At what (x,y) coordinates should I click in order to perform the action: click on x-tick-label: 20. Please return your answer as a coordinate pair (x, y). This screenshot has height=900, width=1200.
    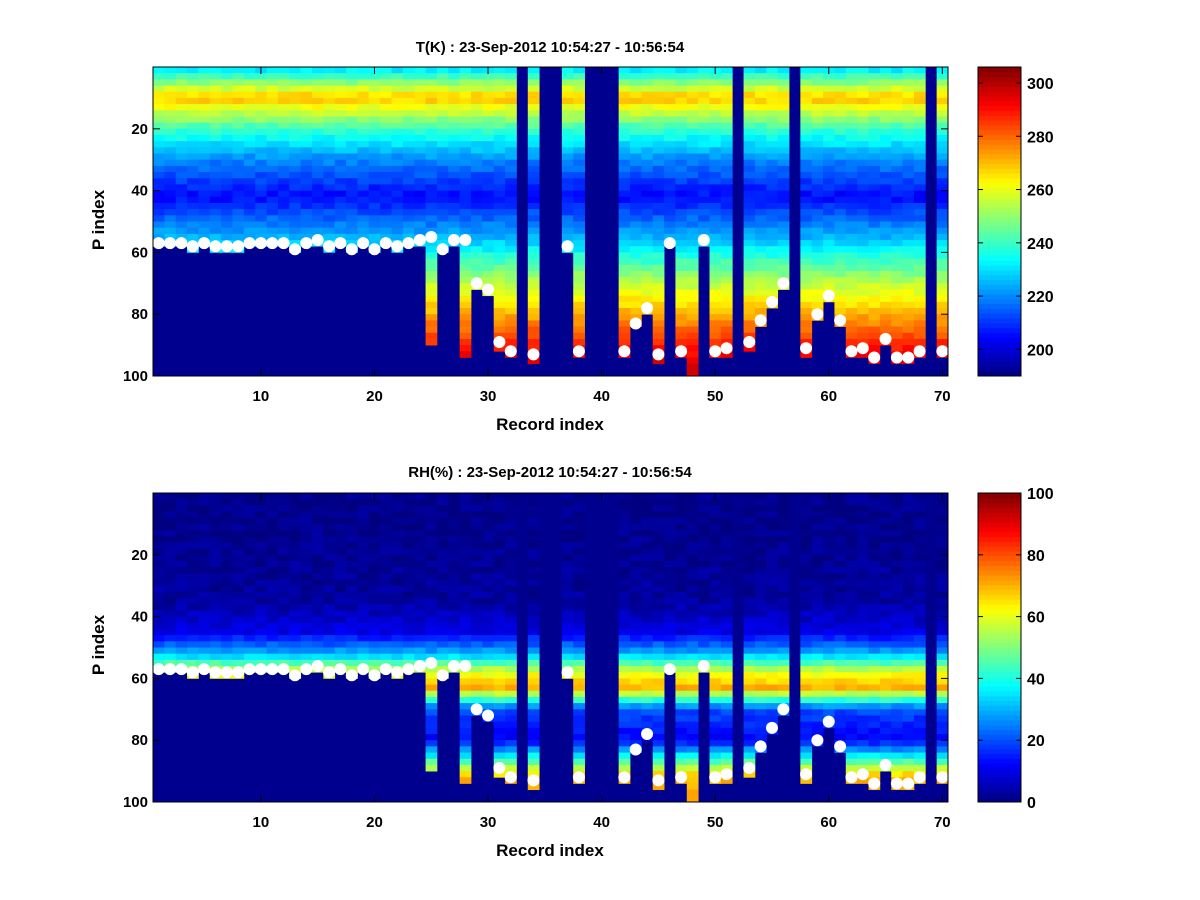
    Looking at the image, I should click on (374, 396).